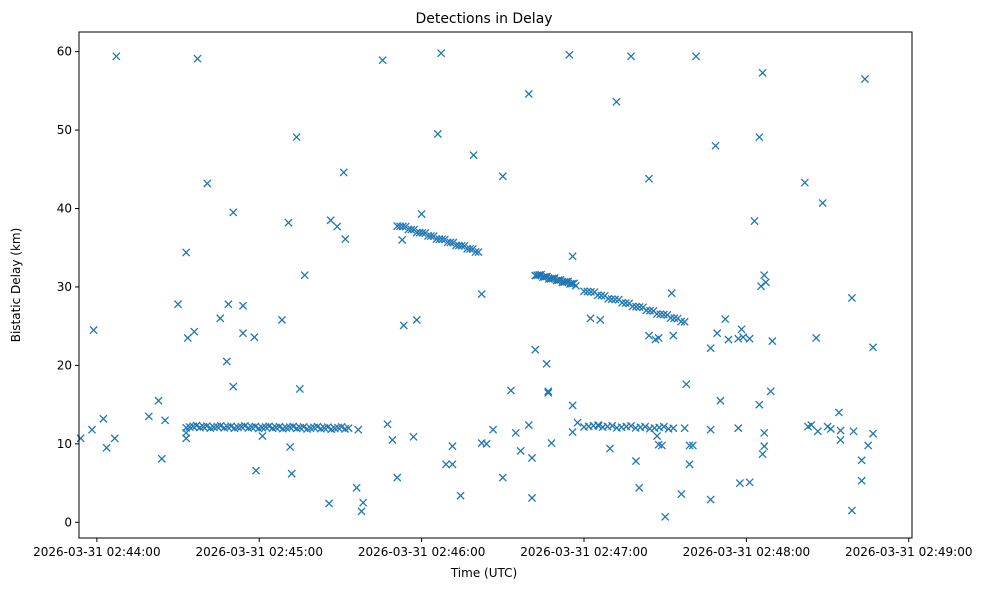 Image resolution: width=989 pixels, height=590 pixels. I want to click on x-tick-label: 2026-03-31 02:44:00, so click(96, 552).